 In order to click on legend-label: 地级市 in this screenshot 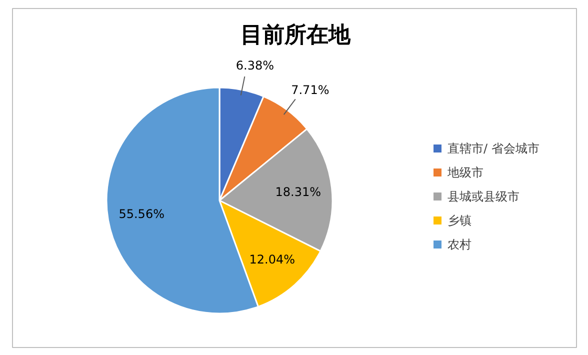, I will do `click(465, 173)`.